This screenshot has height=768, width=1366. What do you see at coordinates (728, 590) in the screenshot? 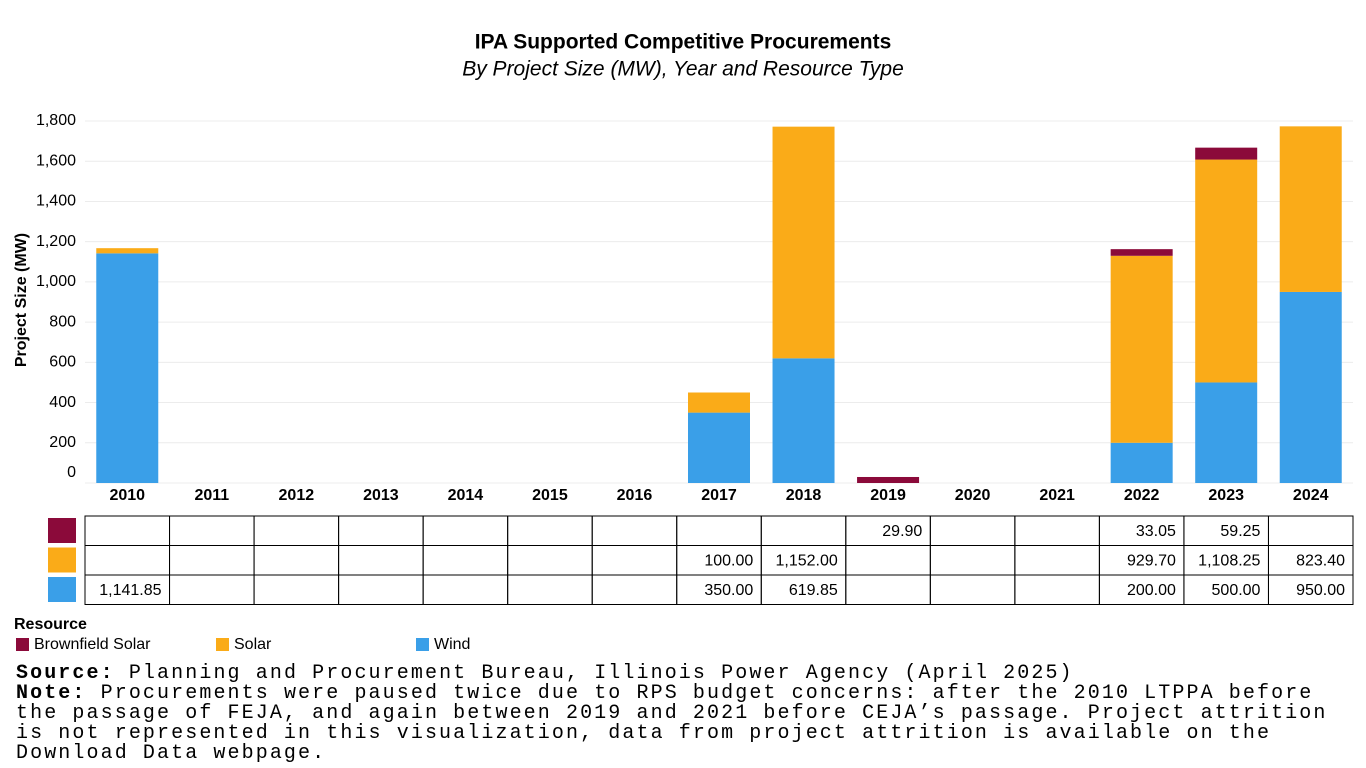
I see `table-value: 350.00` at bounding box center [728, 590].